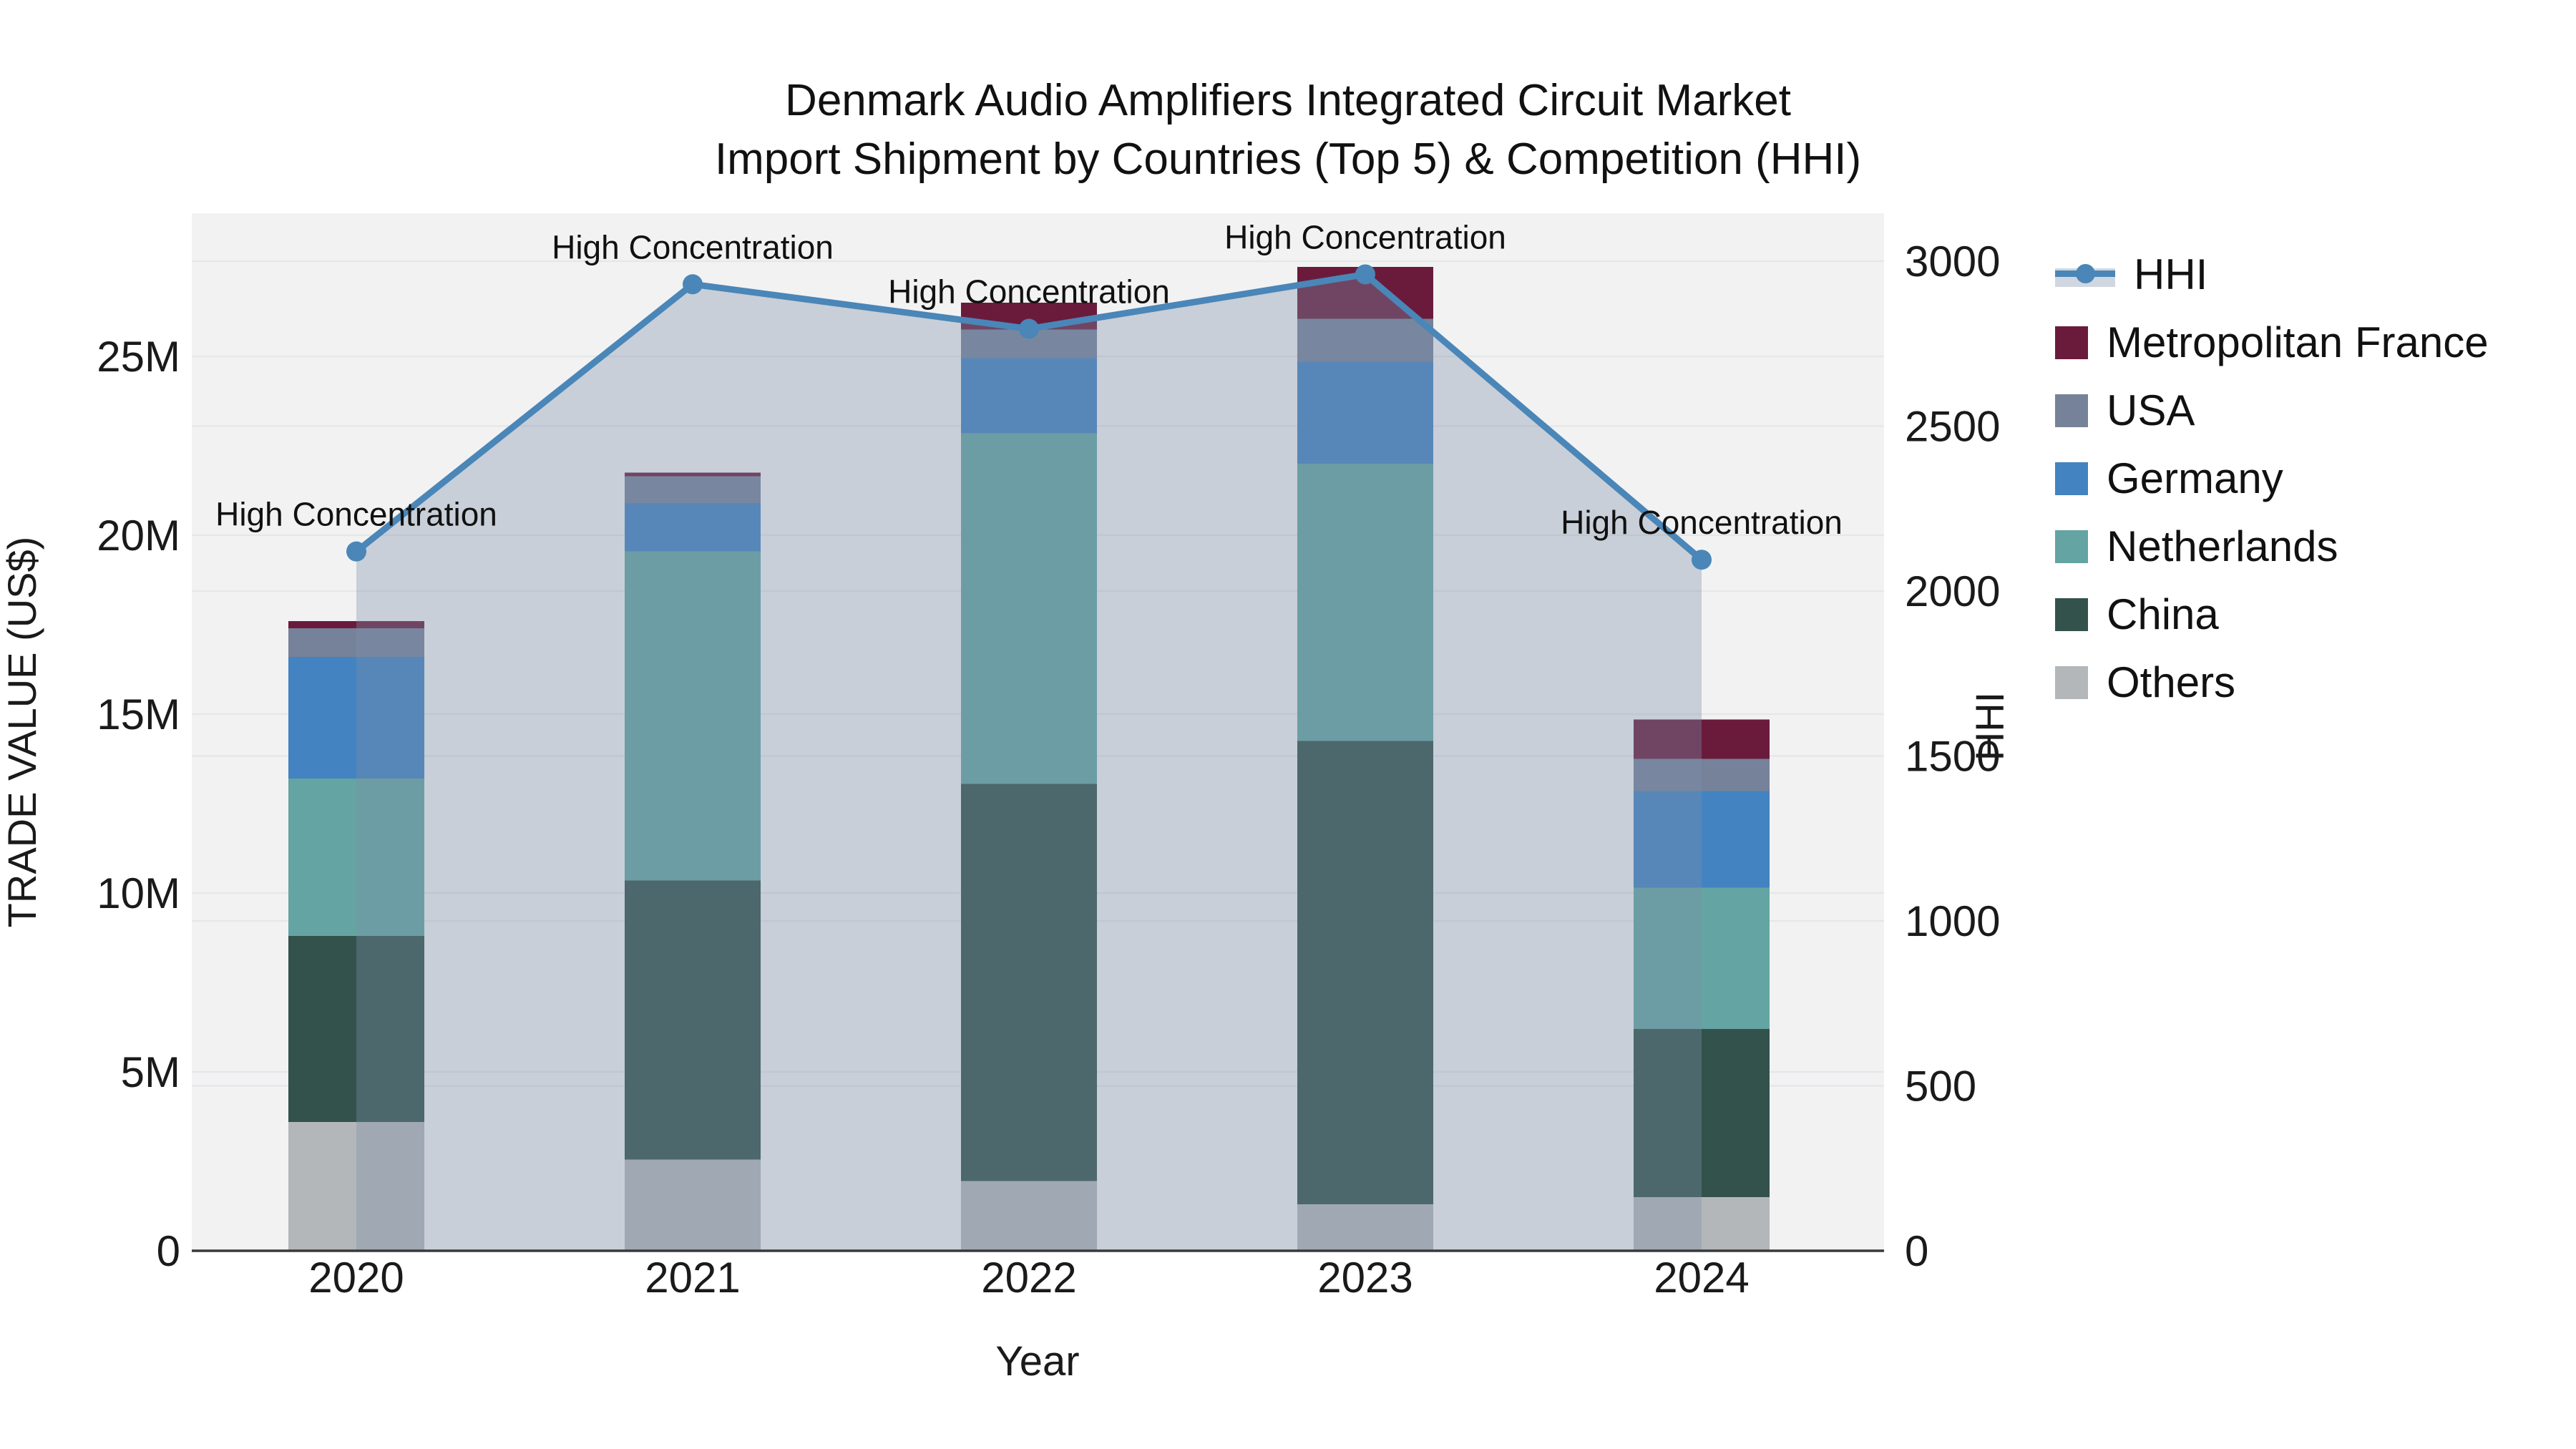 The height and width of the screenshot is (1449, 2576). I want to click on bar-segment-usa-2020, so click(356, 642).